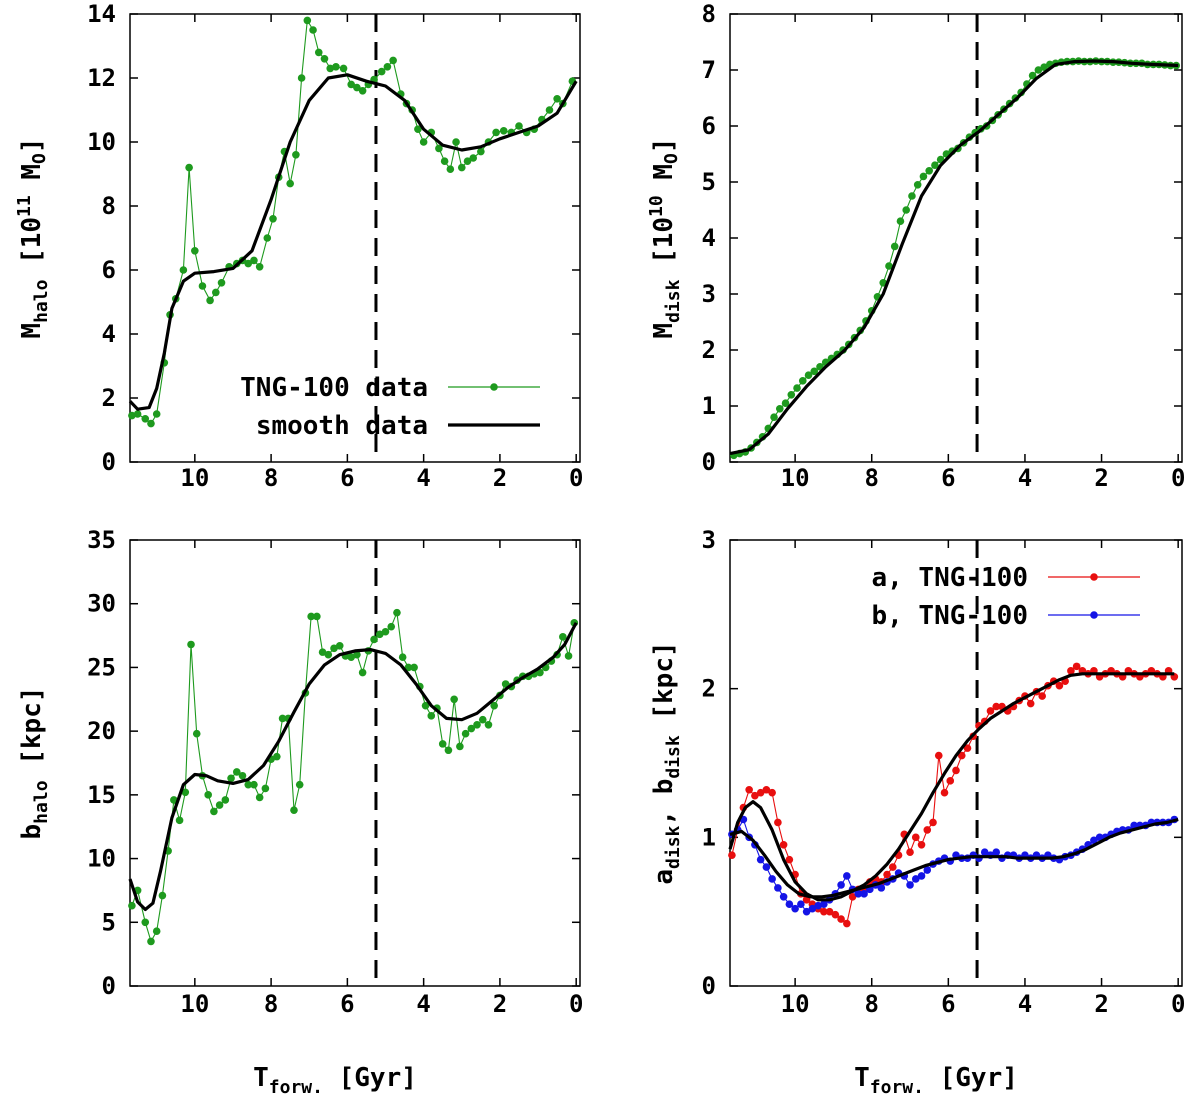 This screenshot has width=1200, height=1104. Describe the element at coordinates (109, 922) in the screenshot. I see `y-tick-label: 5` at that location.